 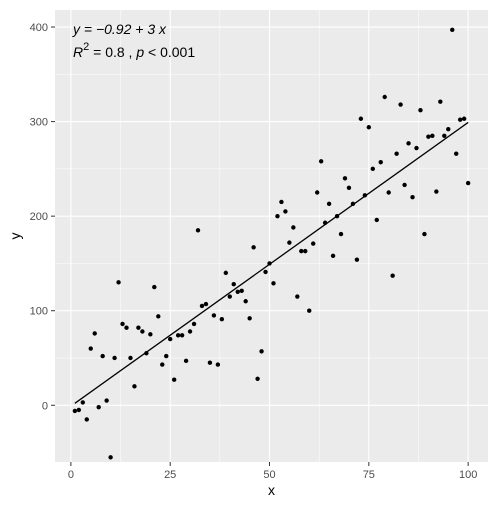 I want to click on y-tick-label: 400, so click(x=39, y=28).